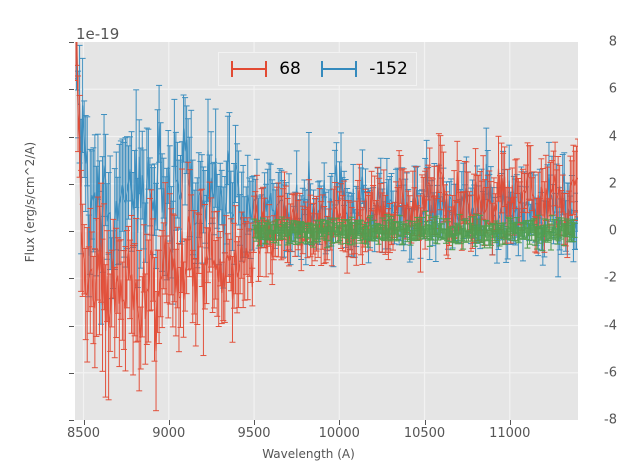  I want to click on y-tick-label: 8, so click(612, 42).